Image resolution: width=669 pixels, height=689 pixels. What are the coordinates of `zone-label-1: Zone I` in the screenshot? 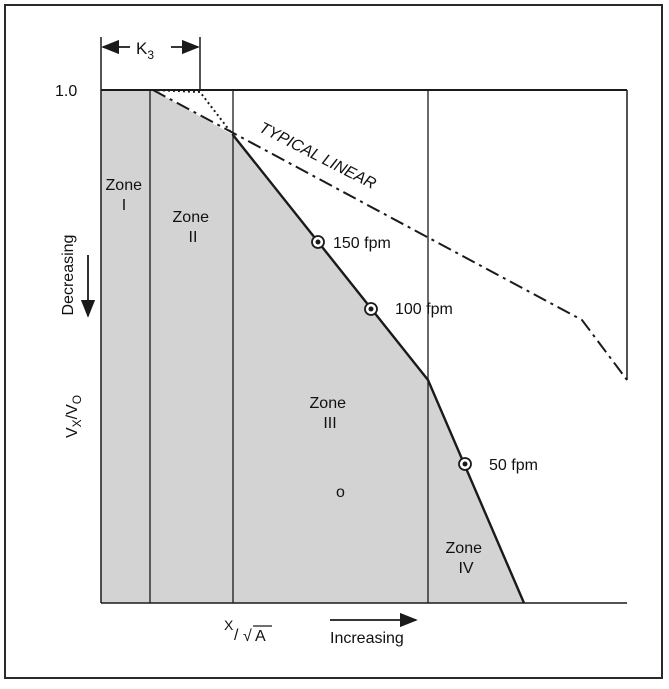 It's located at (126, 195).